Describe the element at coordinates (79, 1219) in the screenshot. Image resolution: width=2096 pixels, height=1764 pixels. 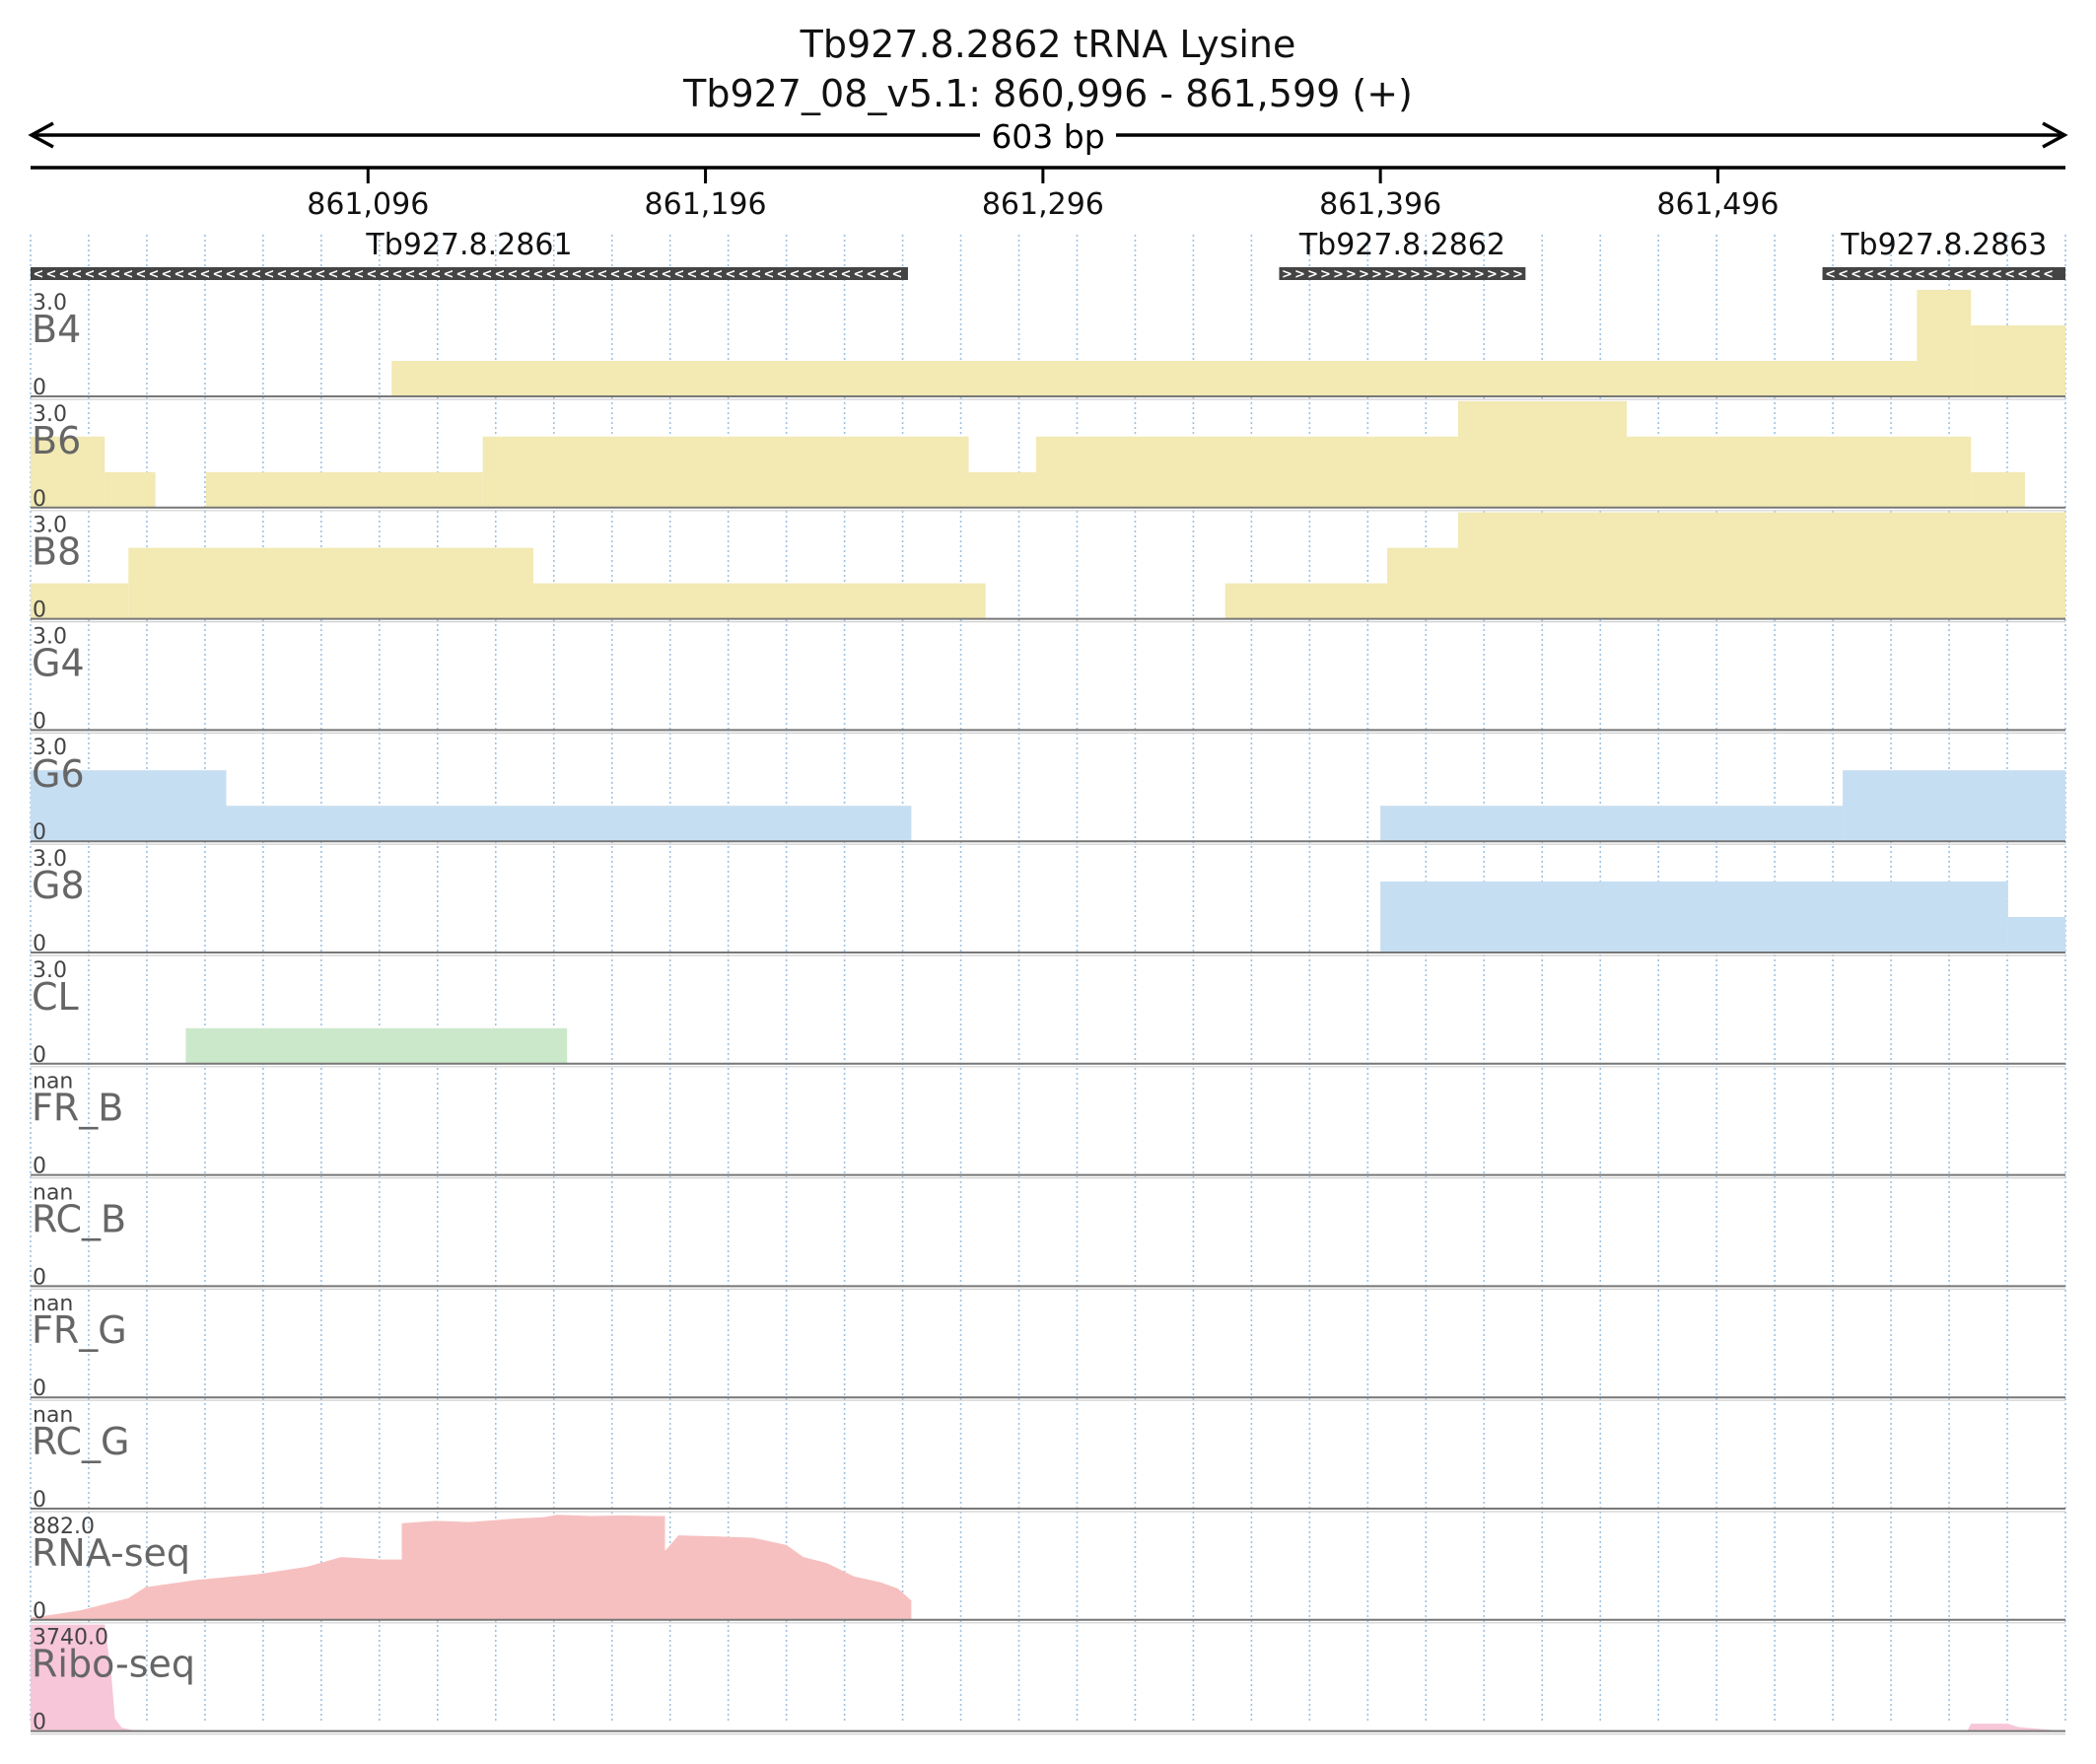
I see `track-name-label: RC_B` at that location.